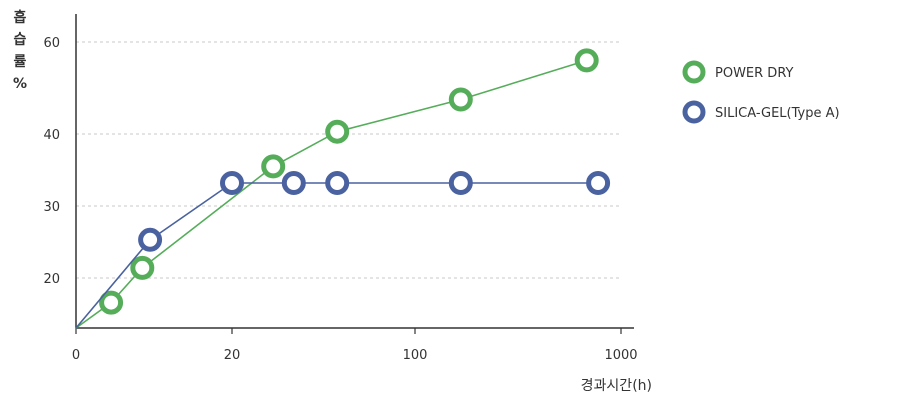 The image size is (898, 406). What do you see at coordinates (20, 84) in the screenshot?
I see `y-axis-label-char: %` at bounding box center [20, 84].